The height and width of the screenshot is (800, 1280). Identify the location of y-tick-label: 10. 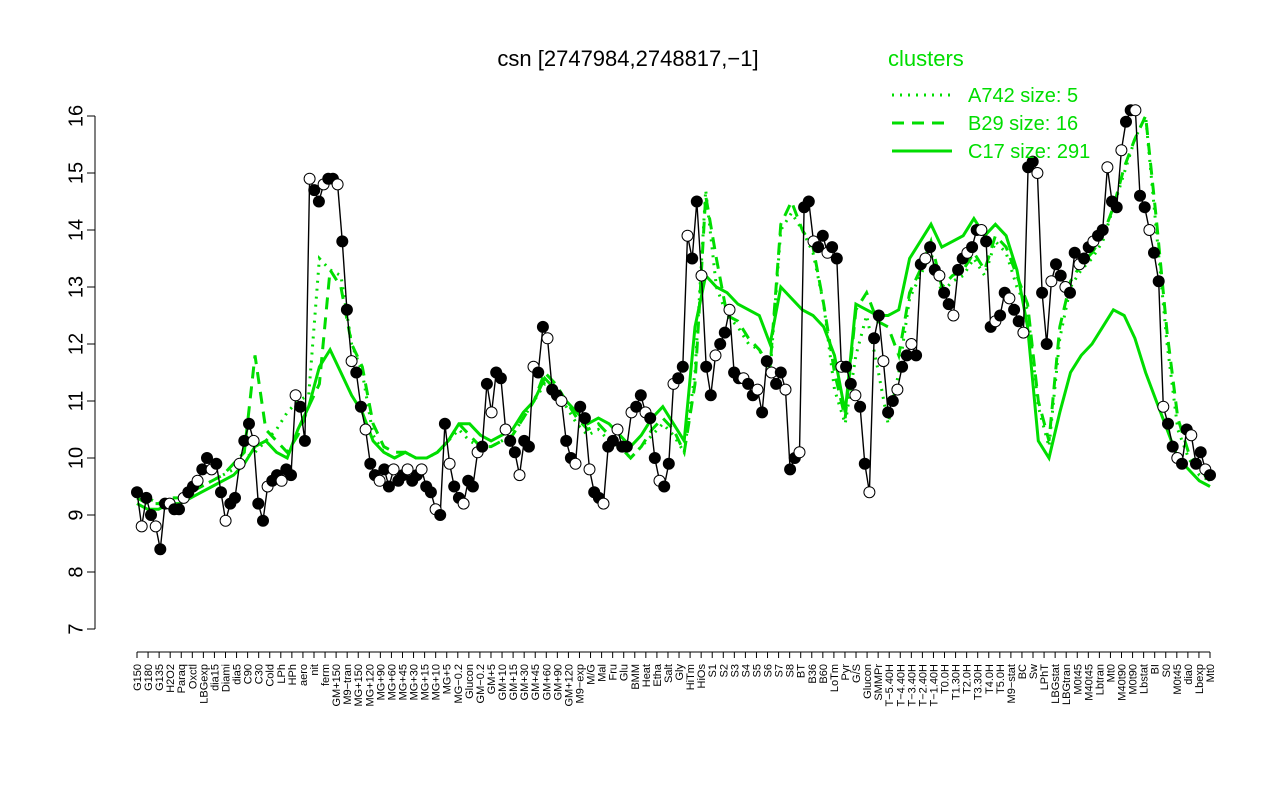
(76, 458).